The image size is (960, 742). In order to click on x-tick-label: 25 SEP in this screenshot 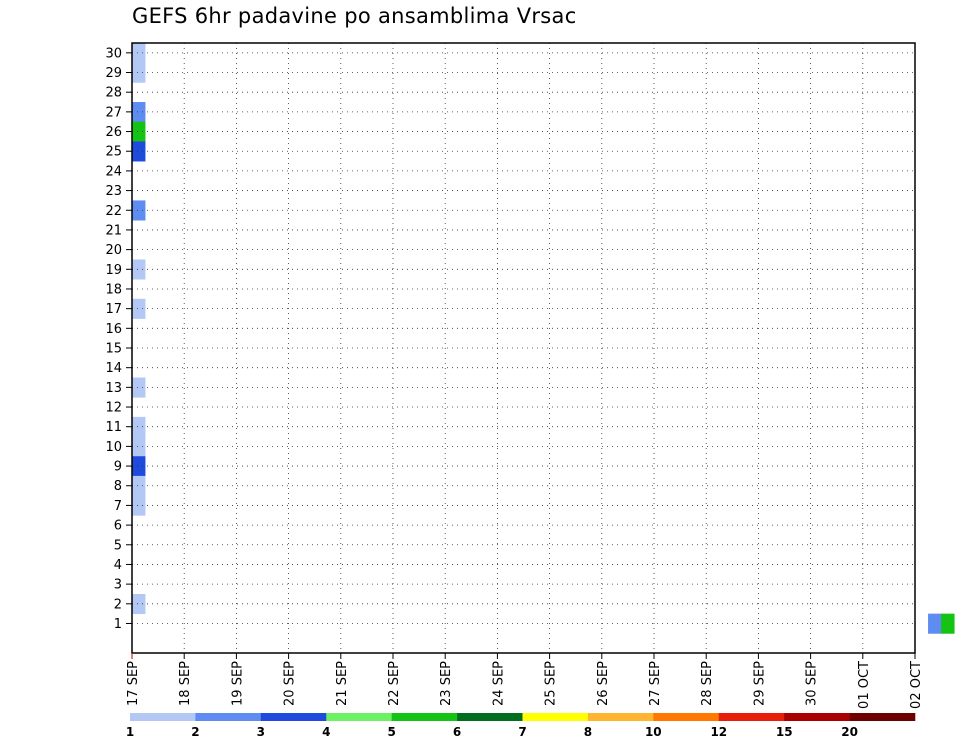, I will do `click(551, 683)`.